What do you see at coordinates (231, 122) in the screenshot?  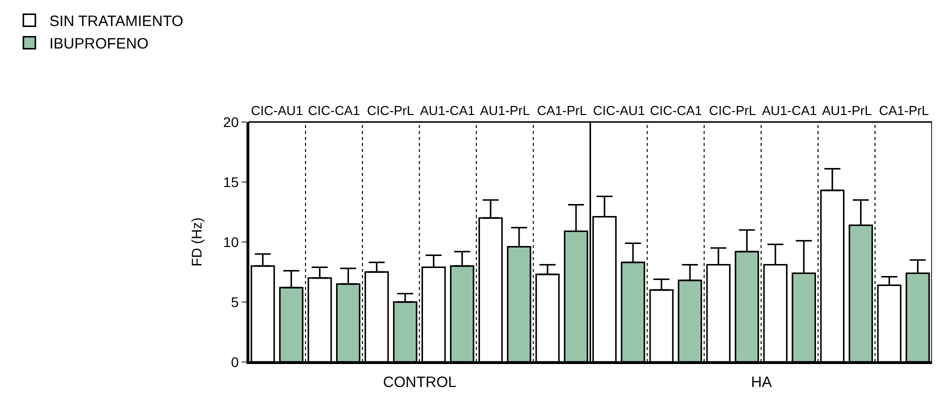 I see `y-tick-label: 20` at bounding box center [231, 122].